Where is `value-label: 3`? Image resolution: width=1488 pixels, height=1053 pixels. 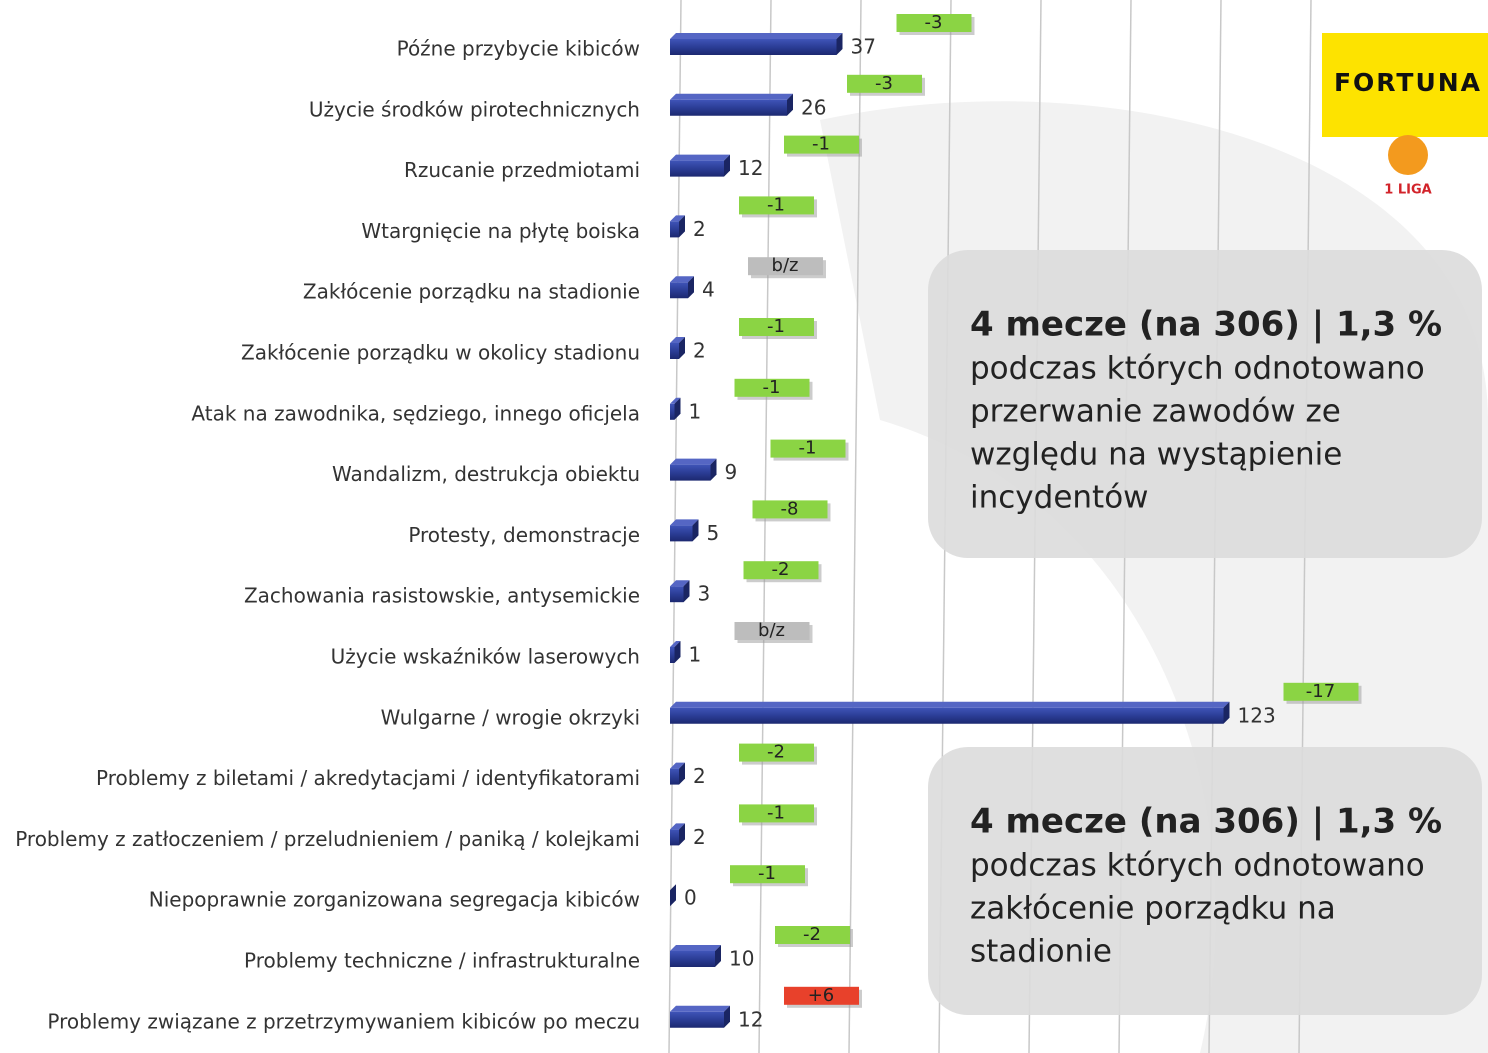 value-label: 3 is located at coordinates (704, 594).